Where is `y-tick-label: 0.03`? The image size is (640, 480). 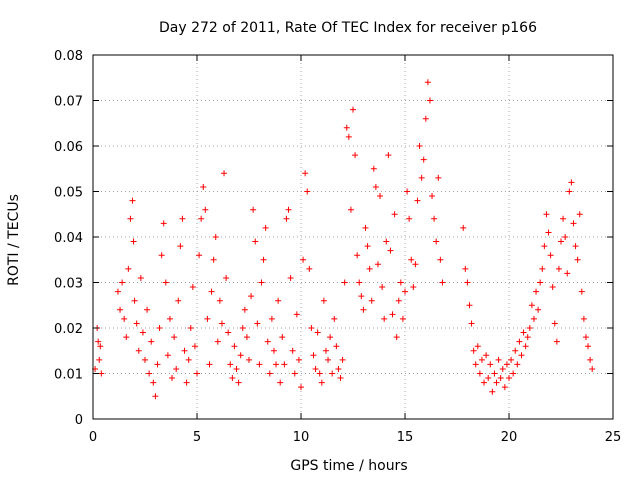 y-tick-label: 0.03 is located at coordinates (68, 284).